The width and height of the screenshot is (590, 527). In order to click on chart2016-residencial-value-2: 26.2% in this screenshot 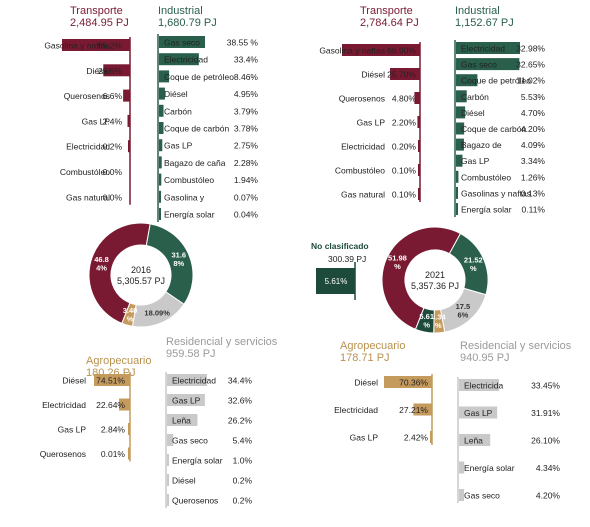, I will do `click(240, 421)`.